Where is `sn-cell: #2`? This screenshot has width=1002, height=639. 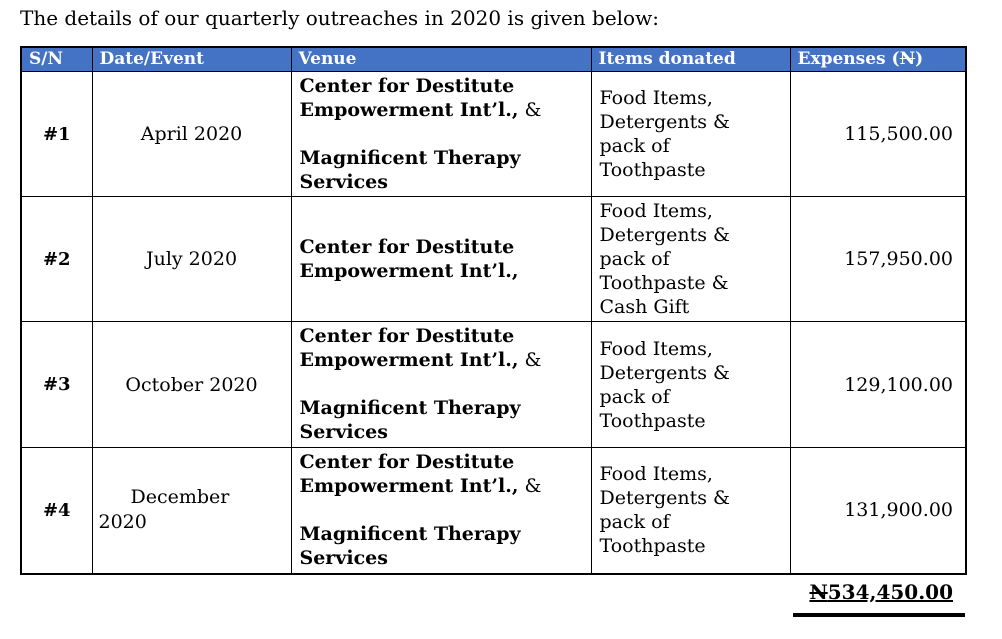 sn-cell: #2 is located at coordinates (56, 259).